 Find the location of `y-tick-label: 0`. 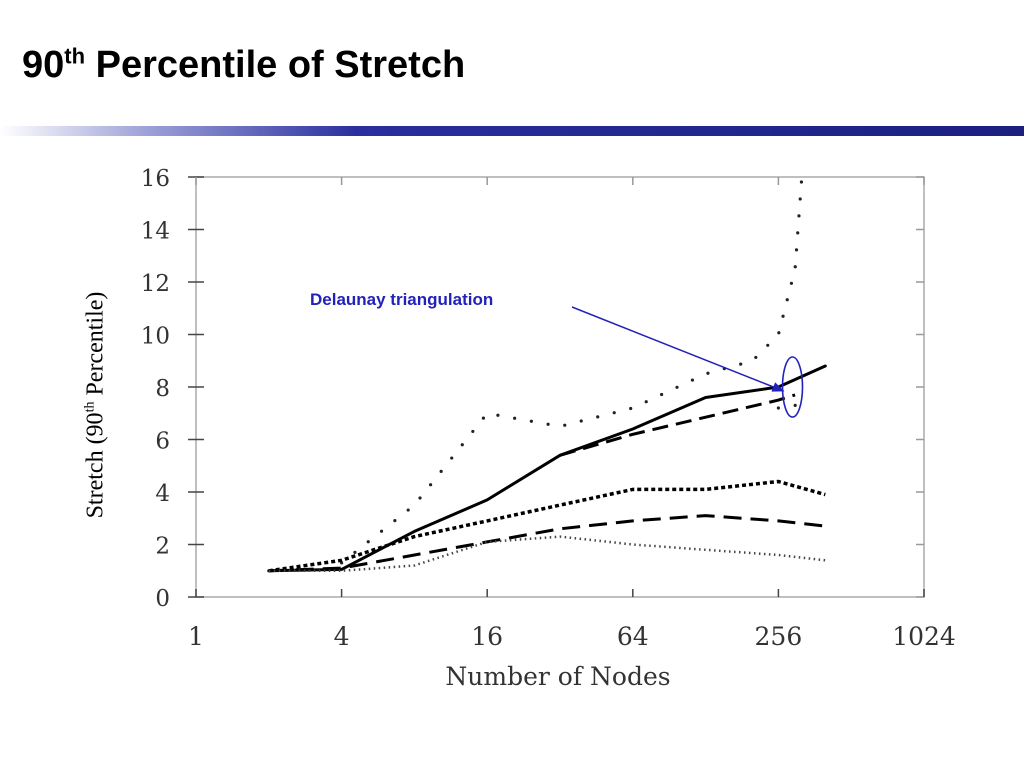

y-tick-label: 0 is located at coordinates (162, 599).